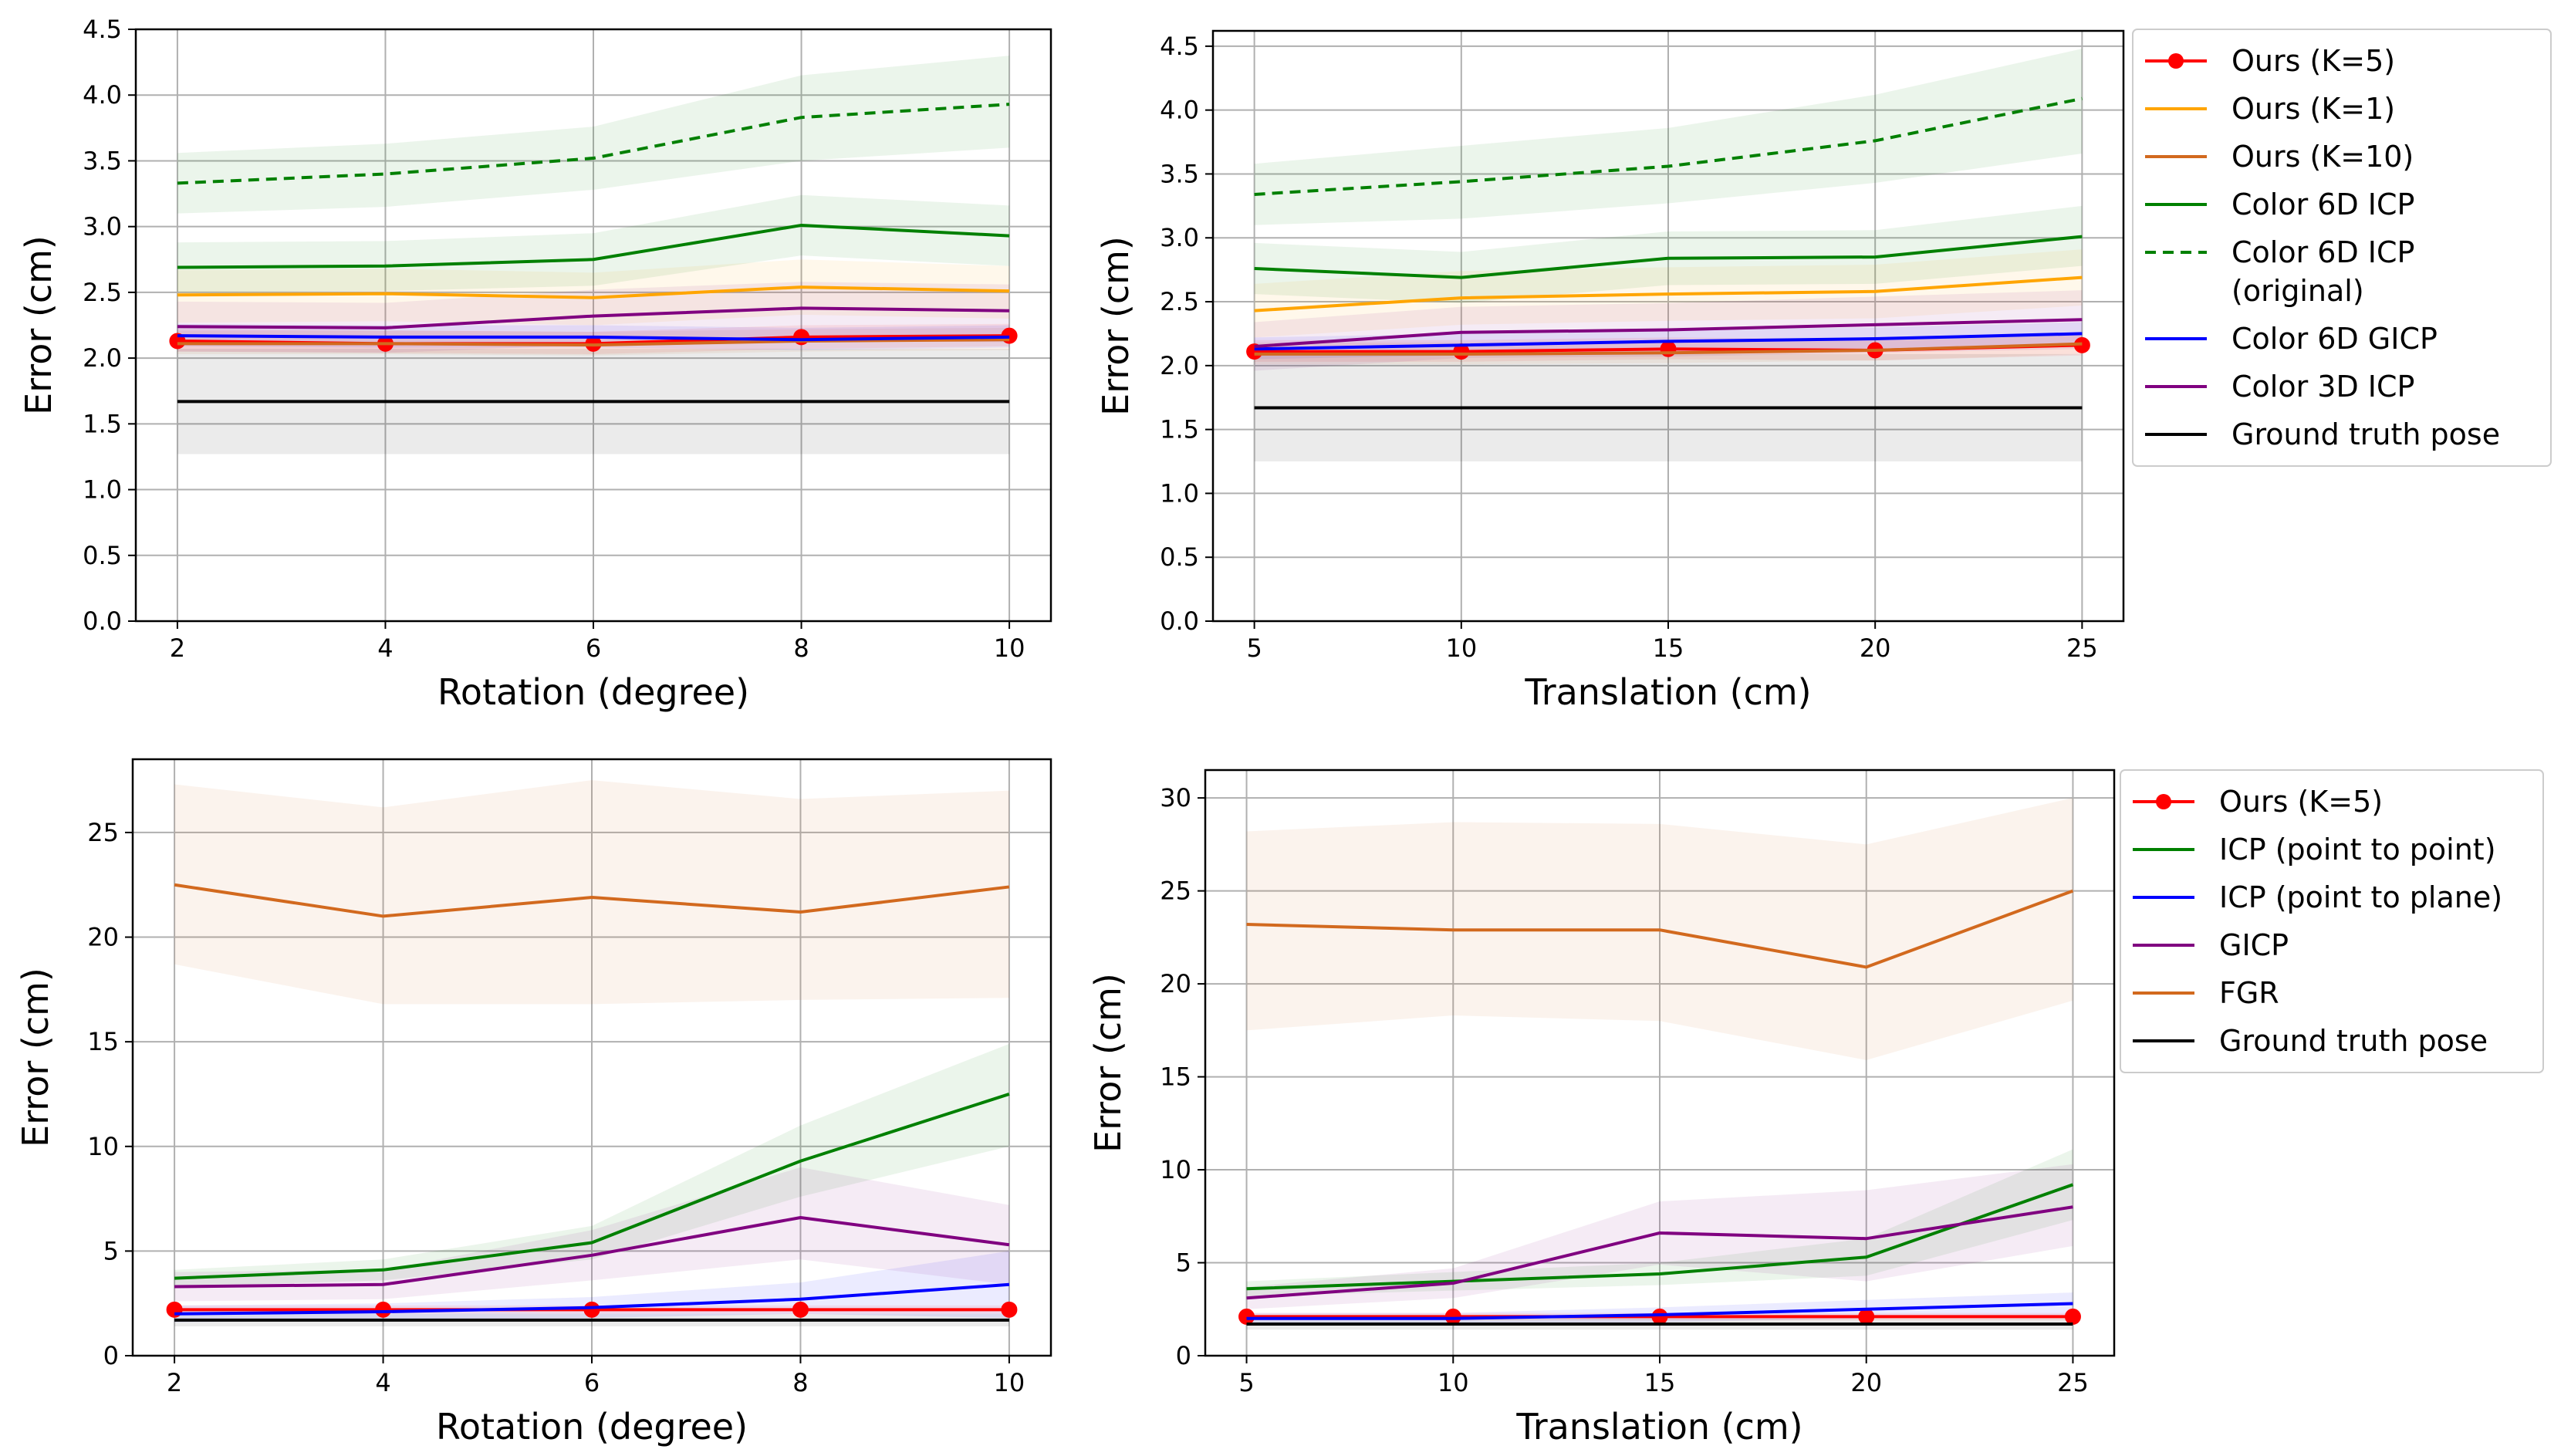  I want to click on series-line-color-3d-icp, so click(1668, 333).